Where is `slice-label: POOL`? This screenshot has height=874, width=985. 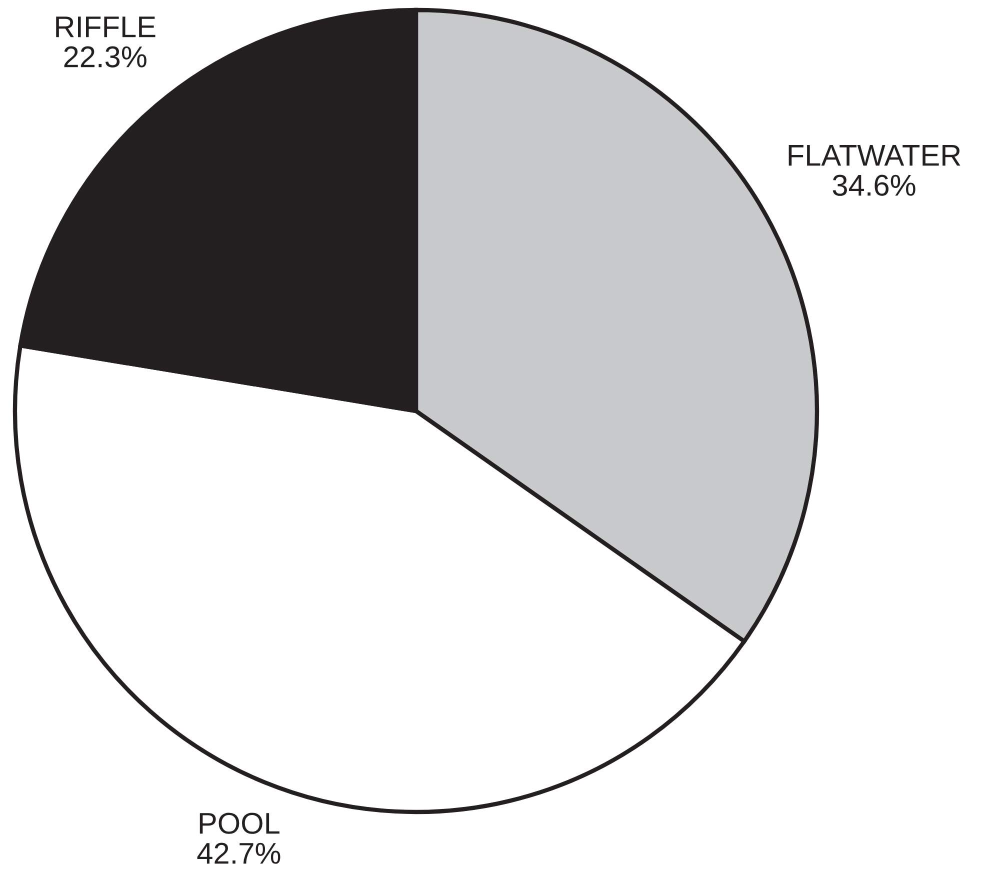
slice-label: POOL is located at coordinates (240, 823).